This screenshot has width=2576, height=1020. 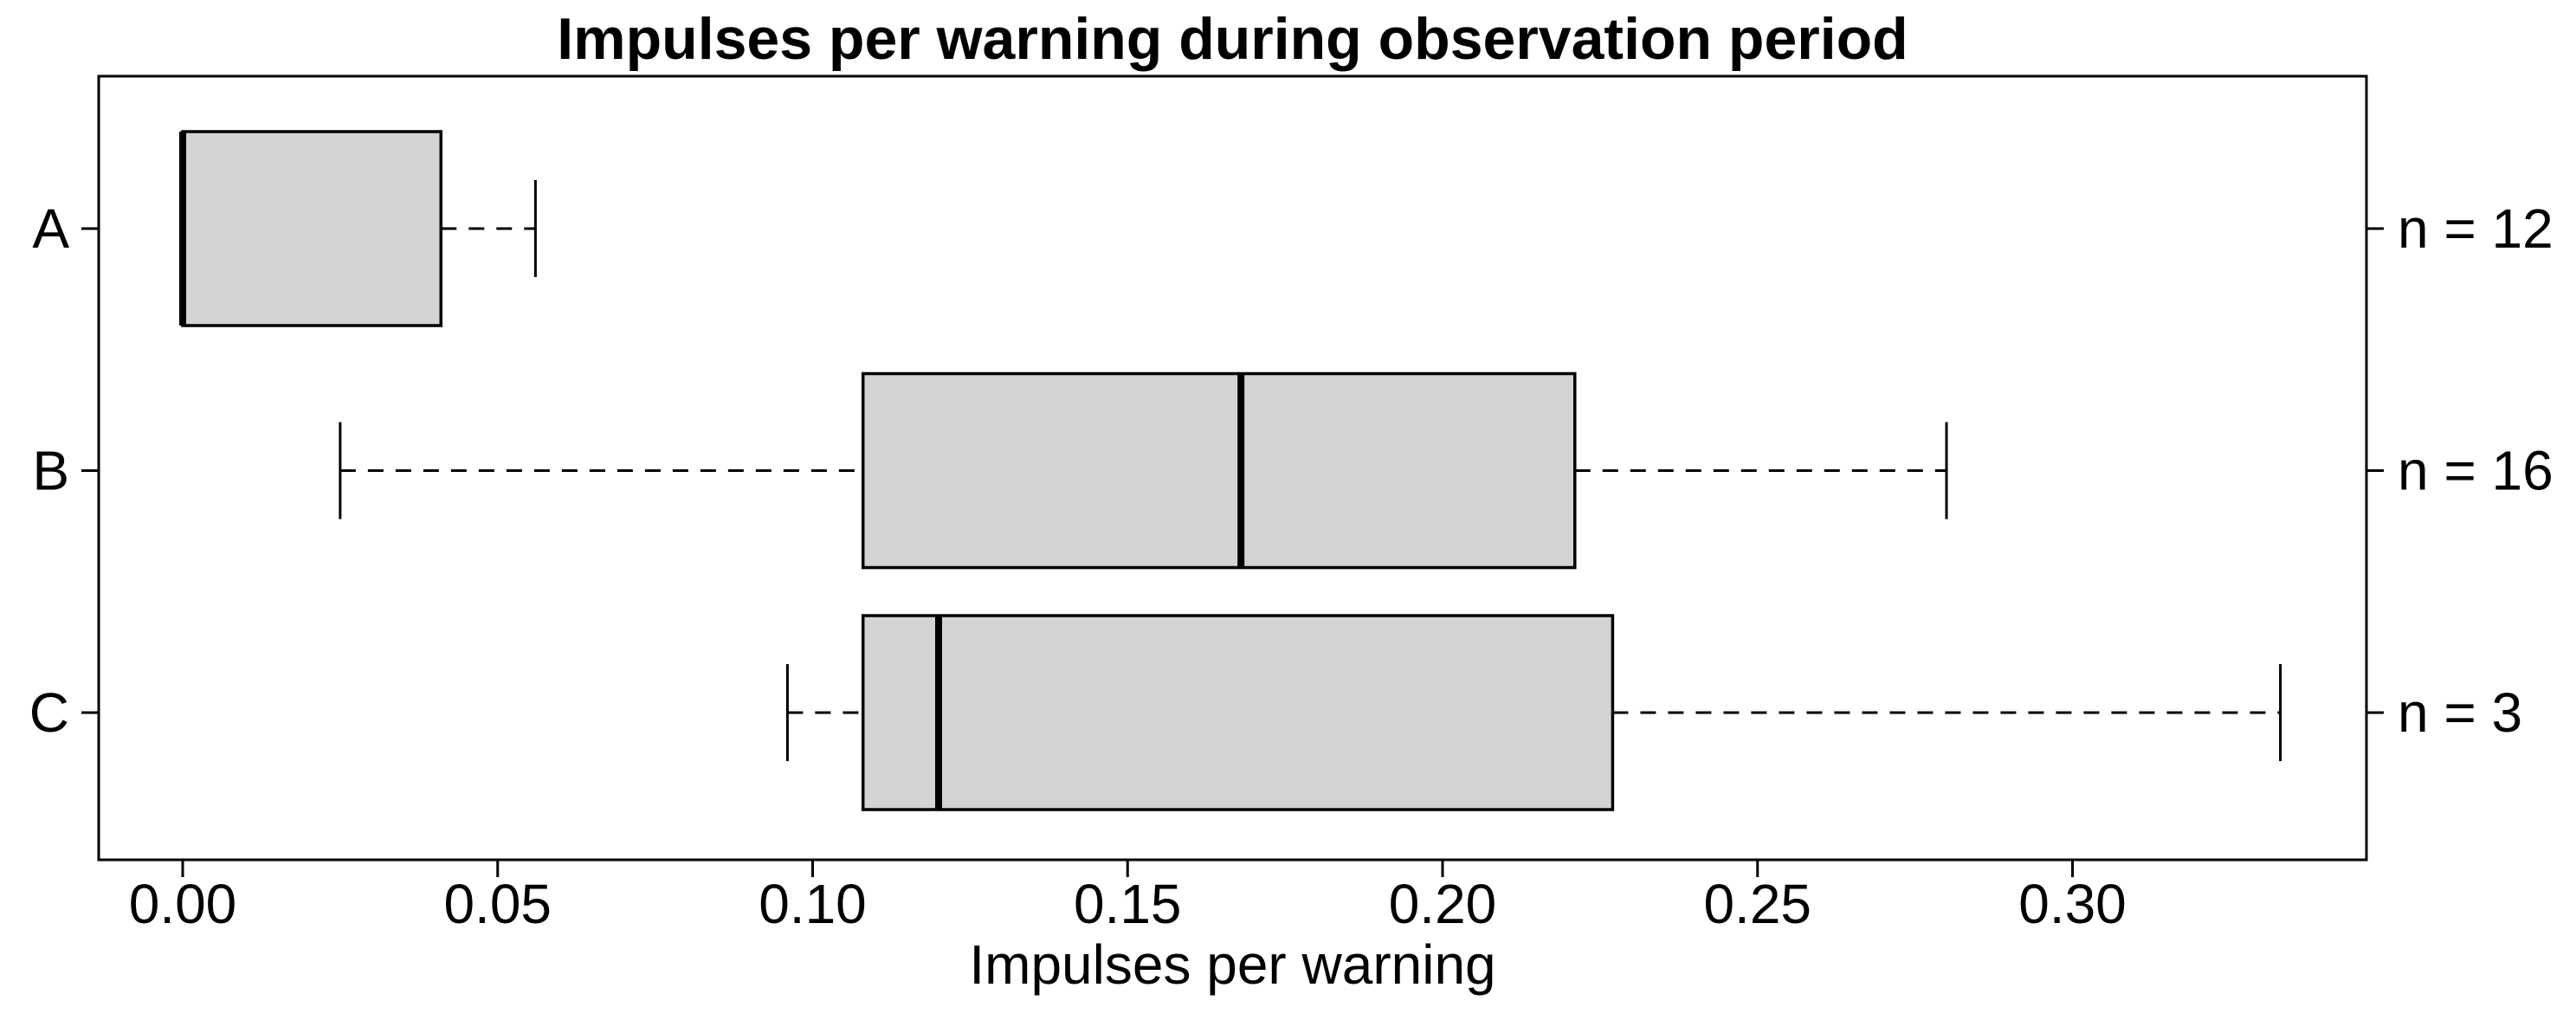 I want to click on box-A, so click(x=312, y=228).